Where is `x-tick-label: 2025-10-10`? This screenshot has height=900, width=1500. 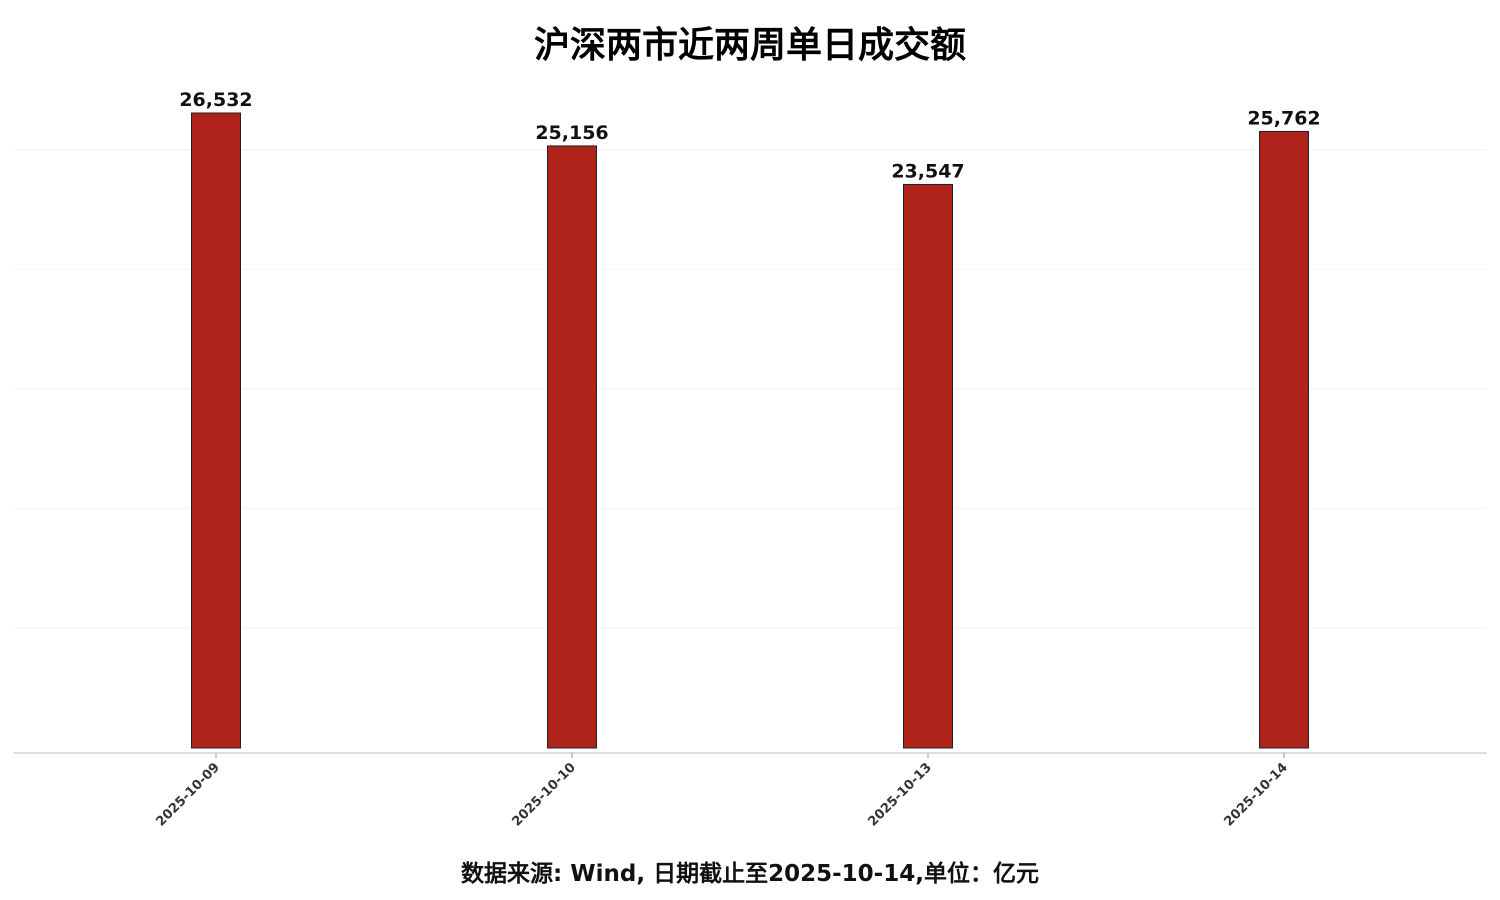
x-tick-label: 2025-10-10 is located at coordinates (543, 794).